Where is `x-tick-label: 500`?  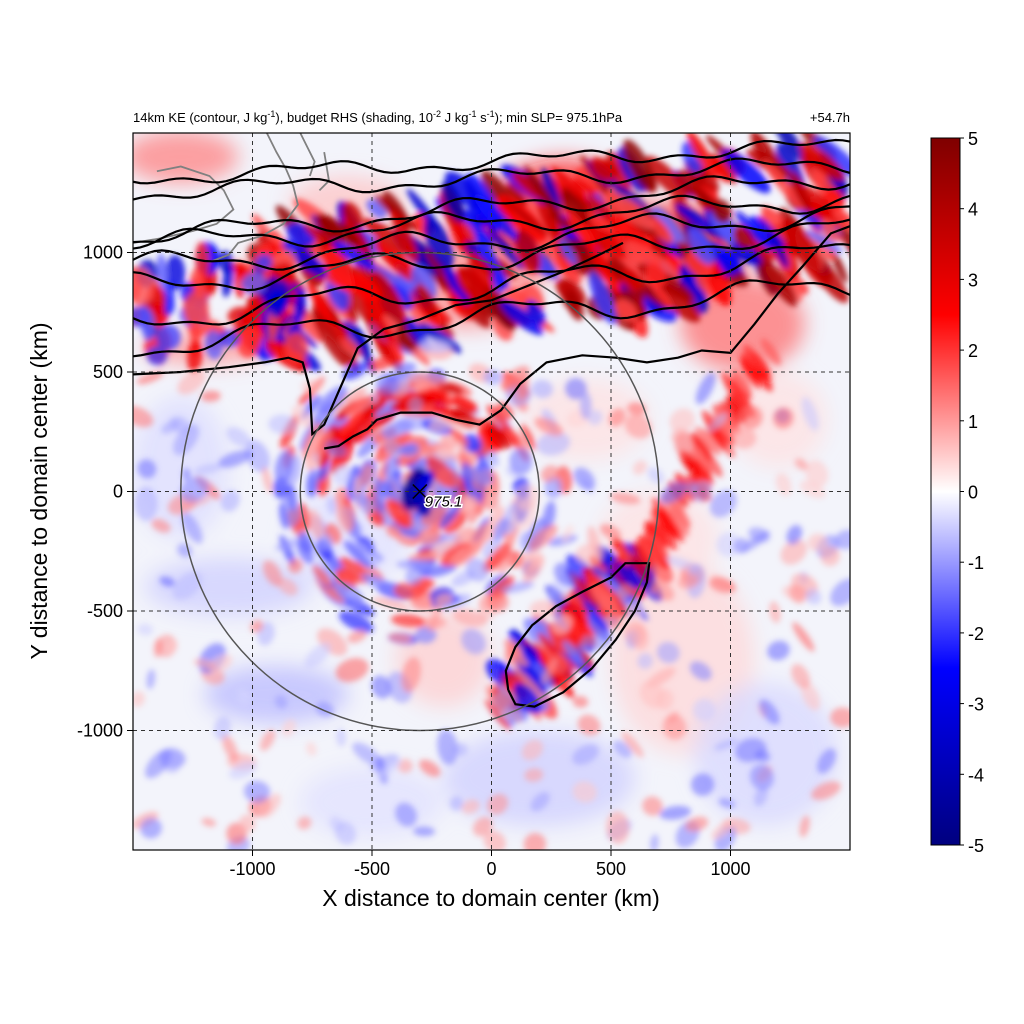
x-tick-label: 500 is located at coordinates (611, 869).